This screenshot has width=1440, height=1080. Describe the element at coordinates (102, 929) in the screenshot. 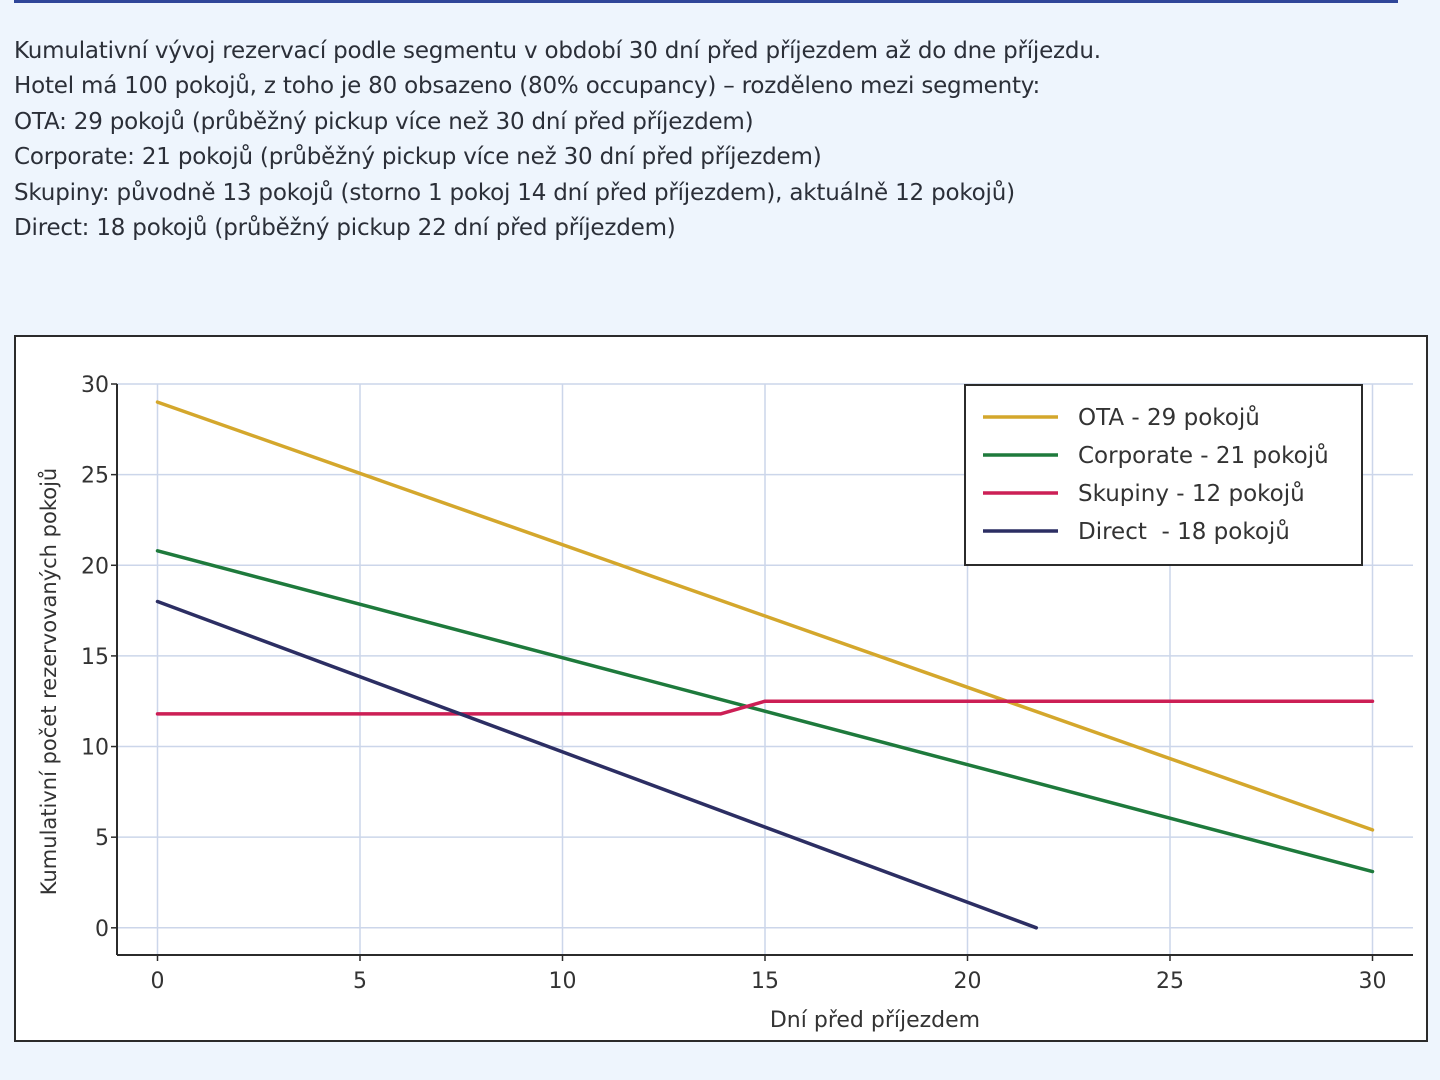

I see `y-tick-label: 0` at that location.